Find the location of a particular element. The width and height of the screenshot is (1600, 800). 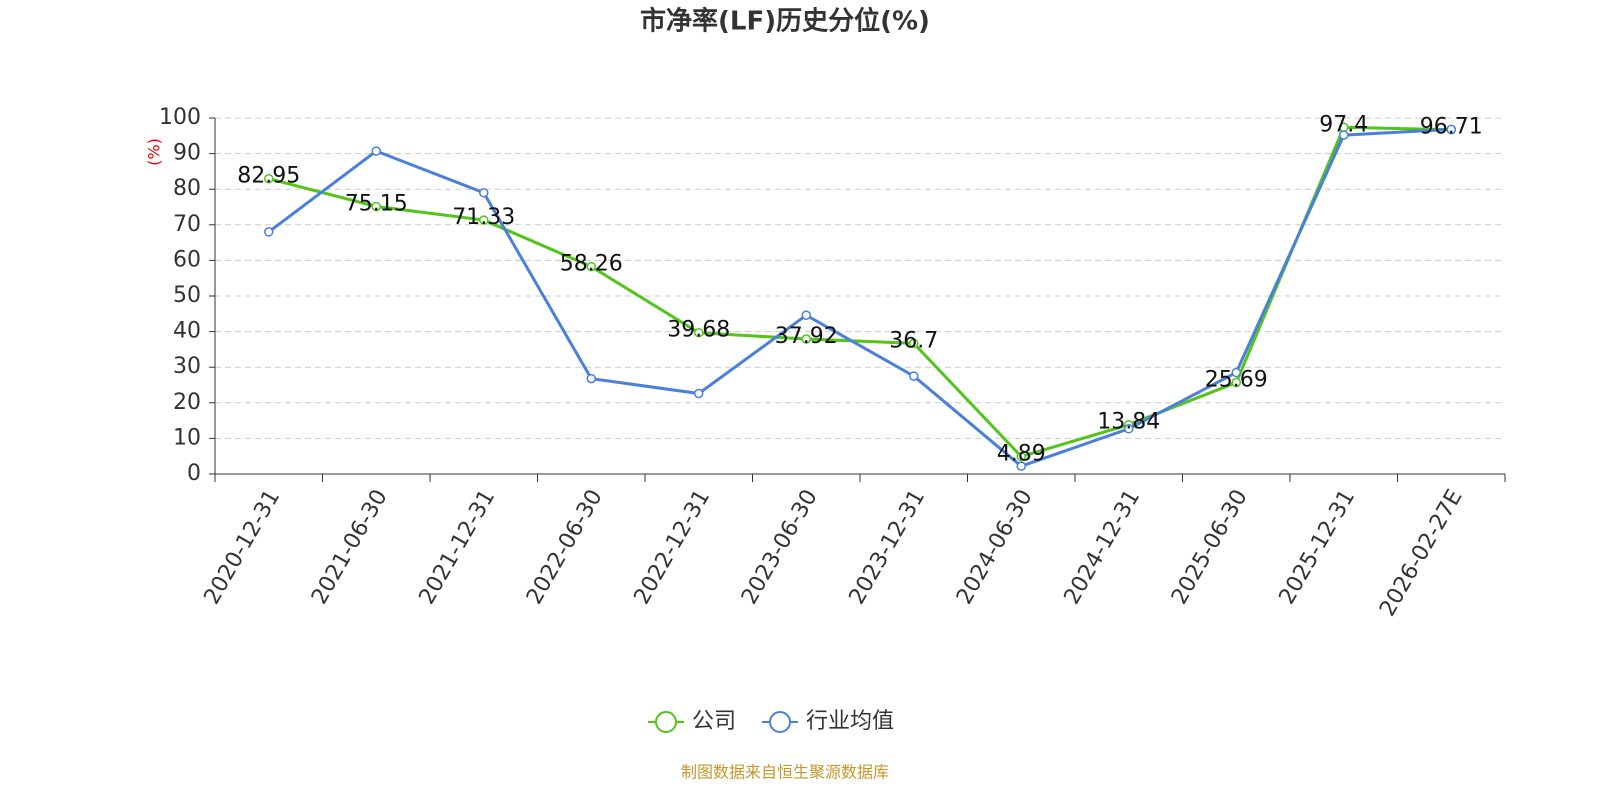

y-tick-label: 90 is located at coordinates (187, 153).